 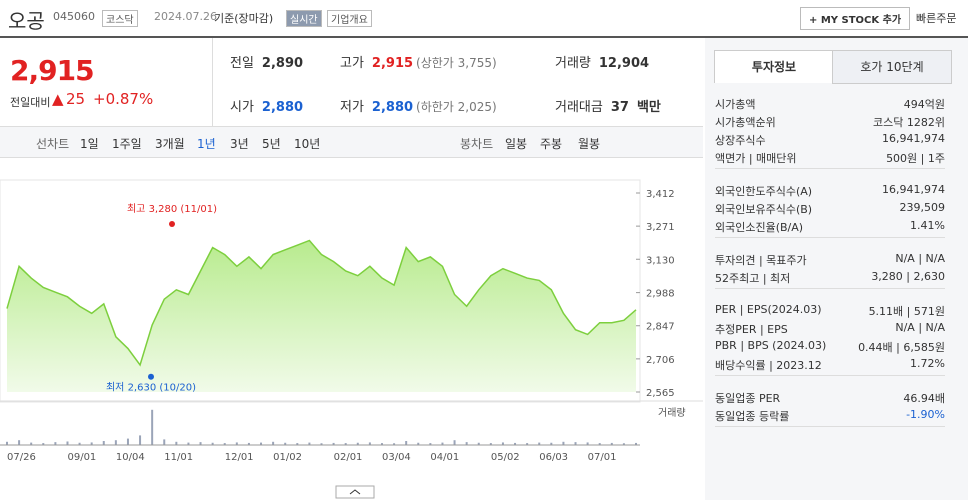 What do you see at coordinates (660, 227) in the screenshot?
I see `y-tick-label: 3,271` at bounding box center [660, 227].